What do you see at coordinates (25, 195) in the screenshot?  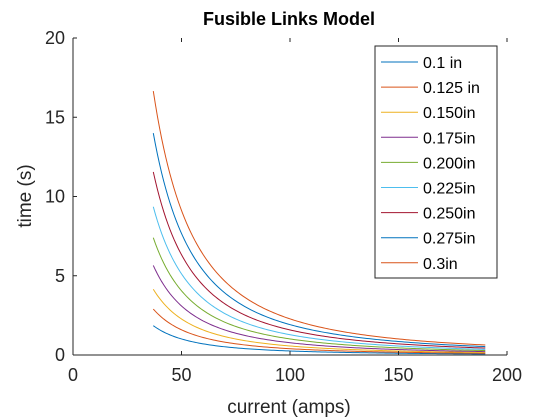 I see `y-axis-label: time (s)` at bounding box center [25, 195].